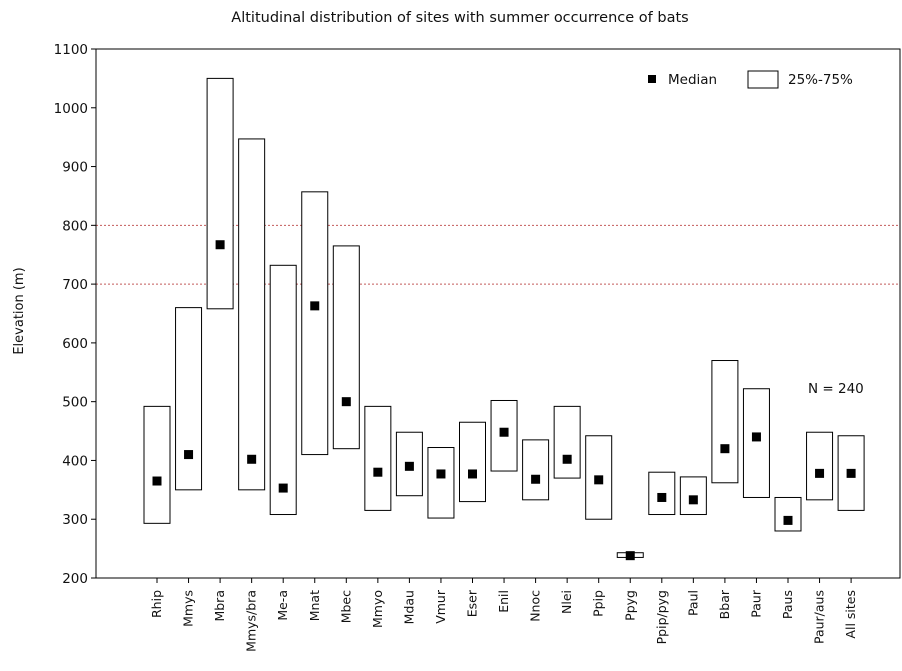 This screenshot has width=902, height=671. I want to click on y-tick-label: 600, so click(75, 344).